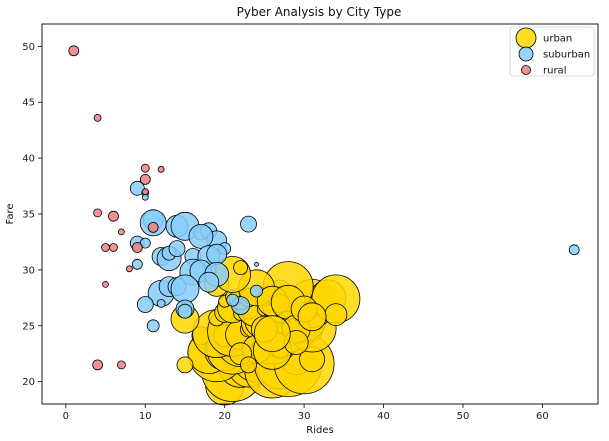 Image resolution: width=609 pixels, height=441 pixels. I want to click on legend-marker-urban, so click(526, 38).